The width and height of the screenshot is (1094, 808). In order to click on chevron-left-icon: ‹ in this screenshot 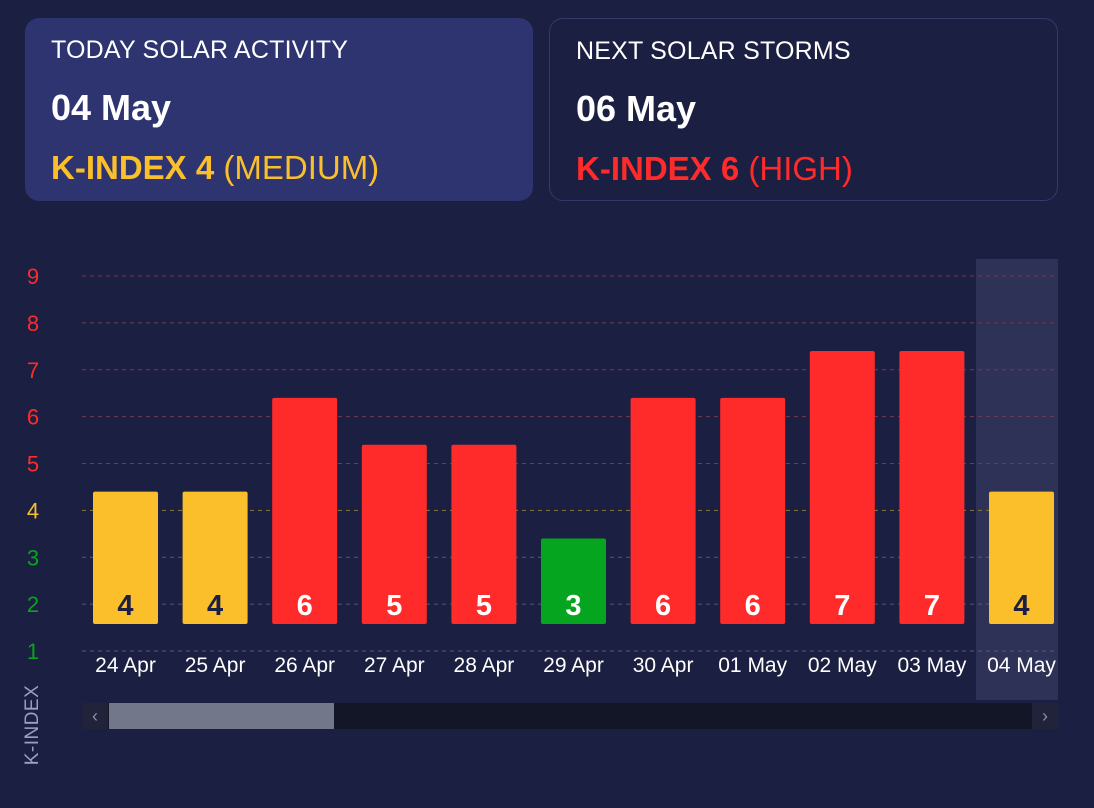, I will do `click(95, 715)`.